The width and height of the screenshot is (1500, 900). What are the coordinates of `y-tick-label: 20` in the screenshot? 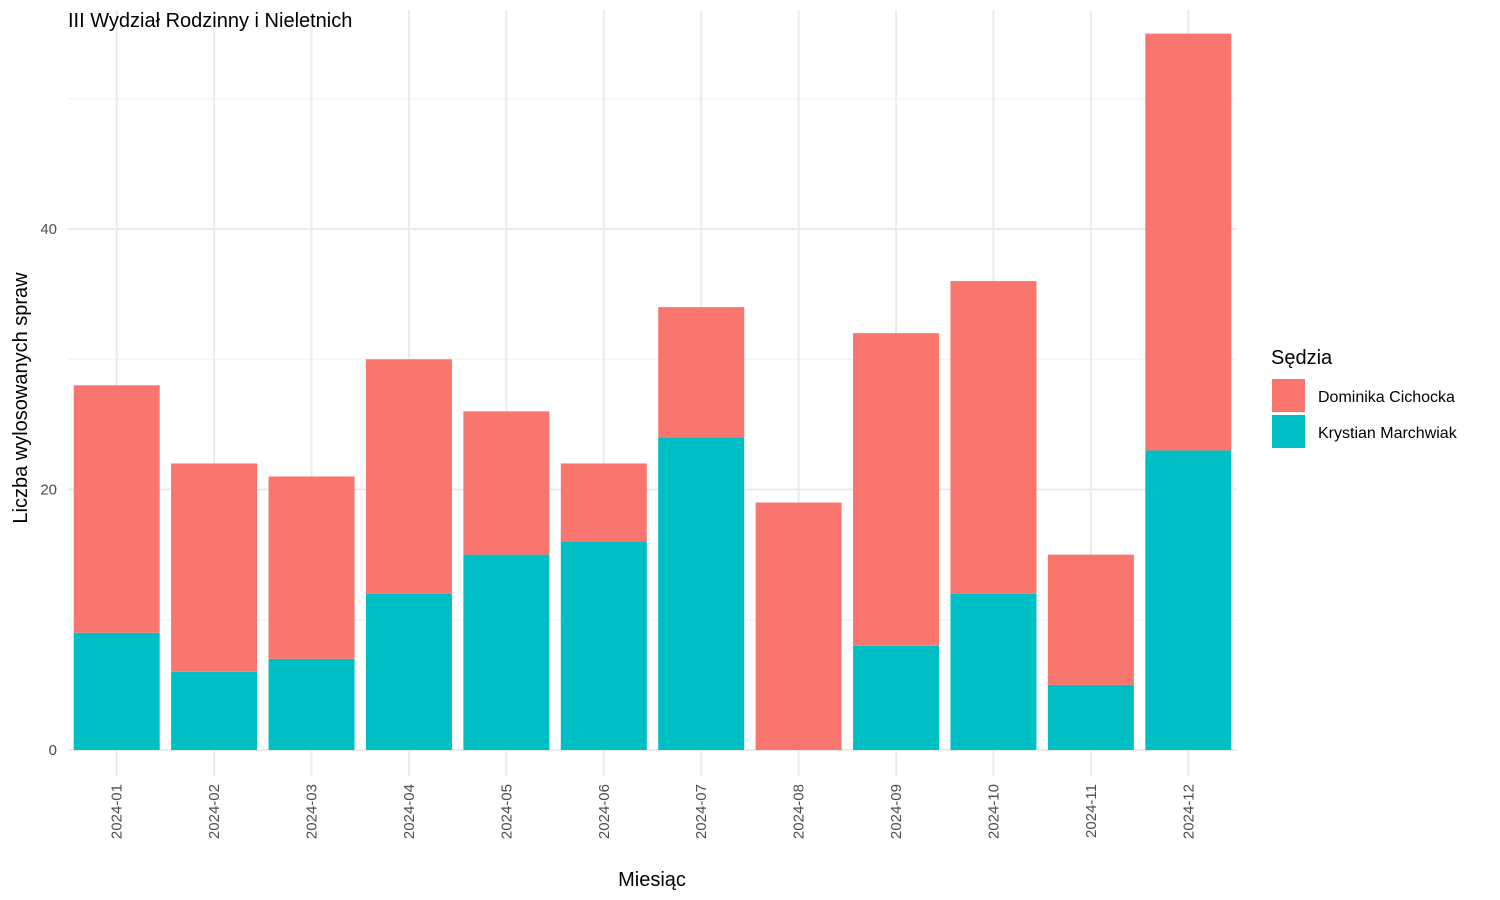 It's located at (48, 490).